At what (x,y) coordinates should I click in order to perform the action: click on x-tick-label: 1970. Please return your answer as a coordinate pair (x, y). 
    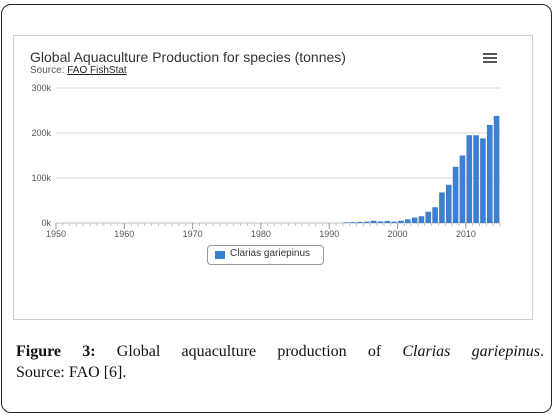
    Looking at the image, I should click on (193, 234).